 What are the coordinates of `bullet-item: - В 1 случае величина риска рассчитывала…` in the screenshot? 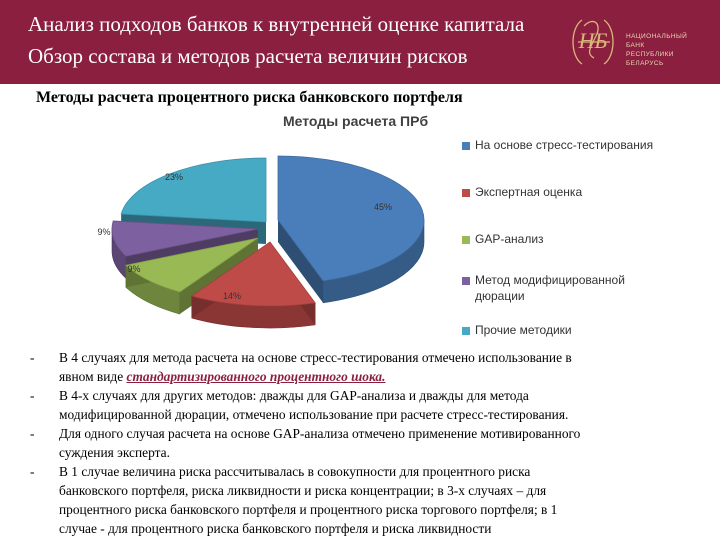 It's located at (365, 500).